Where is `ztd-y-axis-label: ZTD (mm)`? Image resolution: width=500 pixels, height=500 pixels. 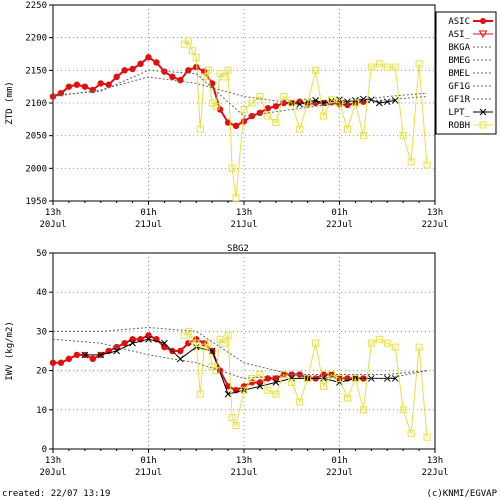 ztd-y-axis-label: ZTD (mm) is located at coordinates (10, 102).